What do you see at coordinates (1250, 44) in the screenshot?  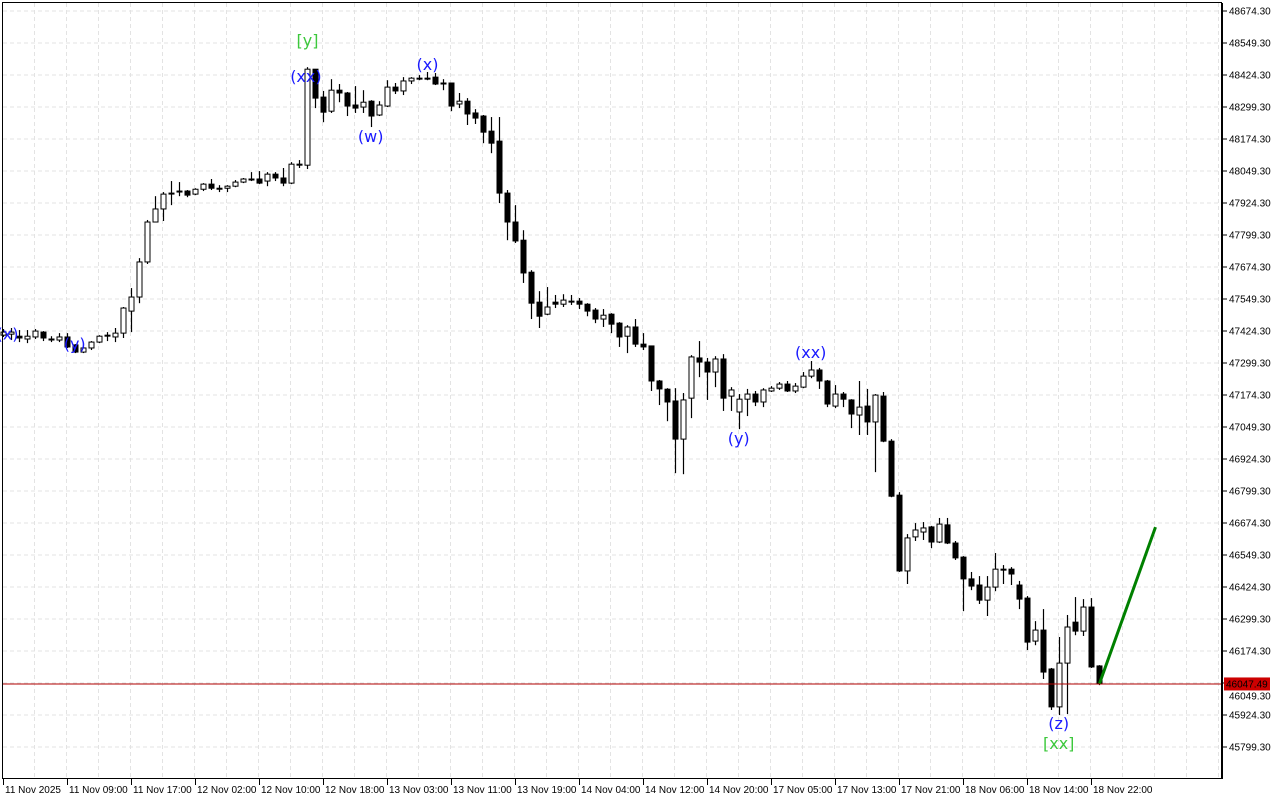 I see `price-tick-label: 48549.30` at bounding box center [1250, 44].